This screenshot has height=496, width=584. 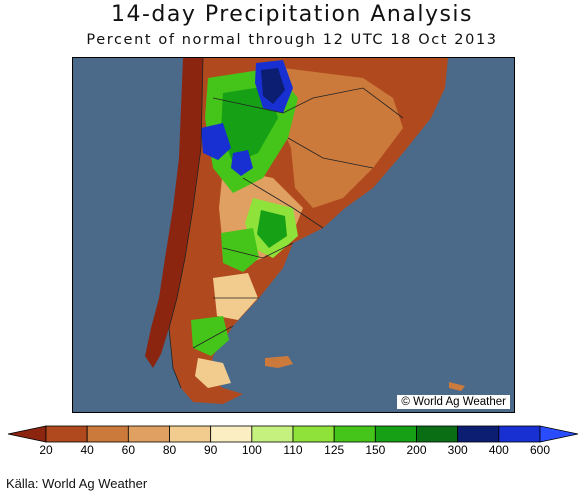 What do you see at coordinates (457, 386) in the screenshot?
I see `land-south-georgia` at bounding box center [457, 386].